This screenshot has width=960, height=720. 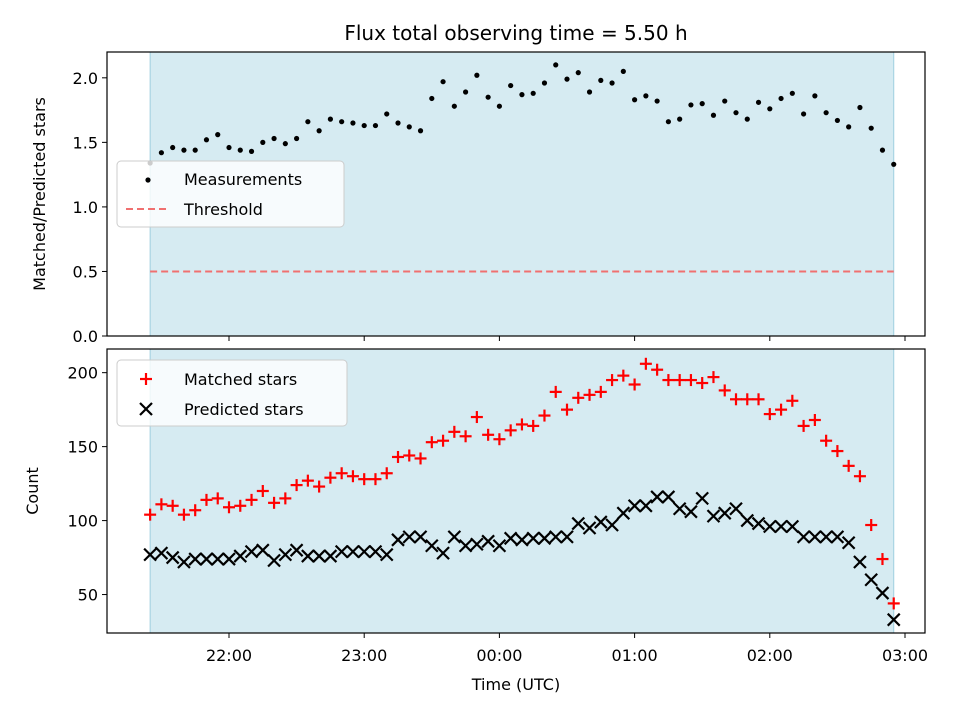 I want to click on bottom-y-axis-label: Count, so click(x=32, y=491).